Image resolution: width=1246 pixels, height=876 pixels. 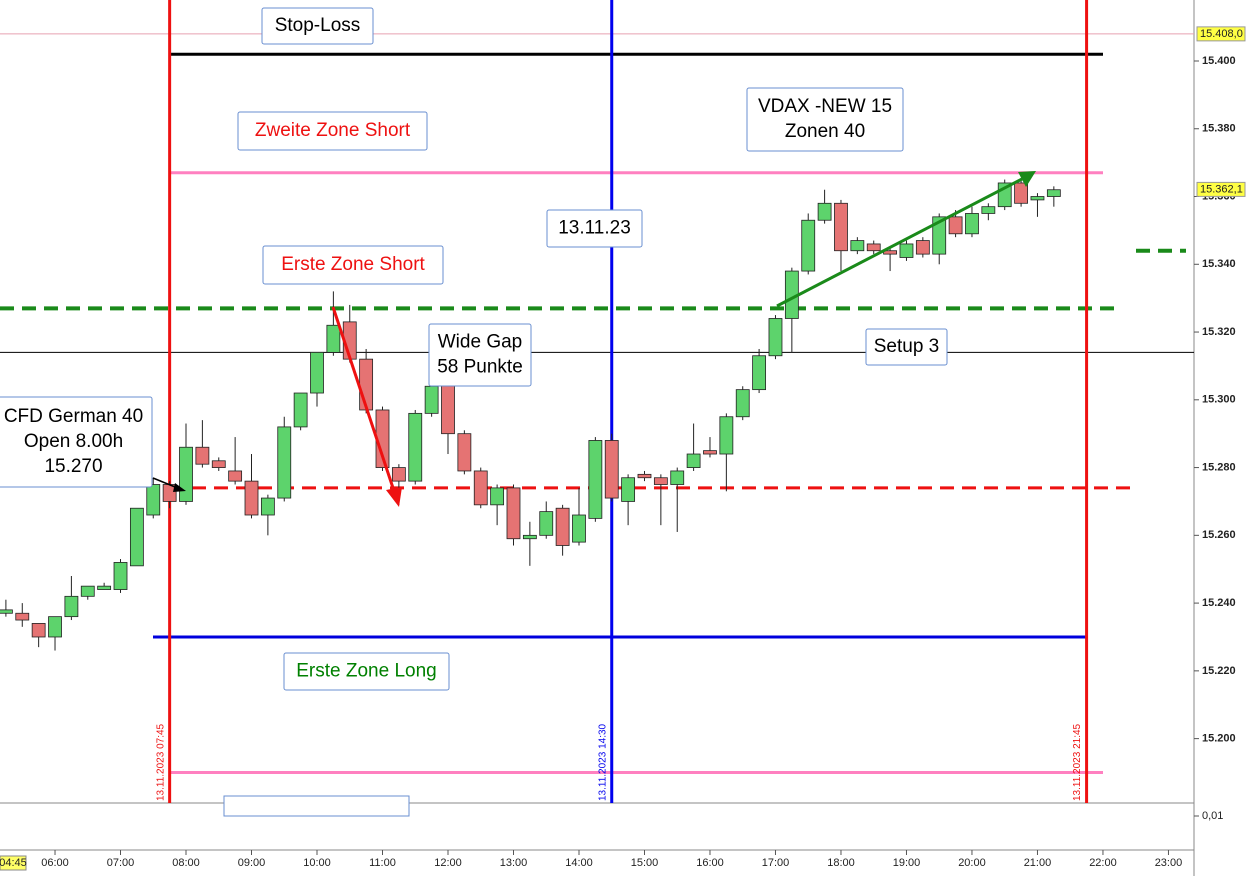 I want to click on annotation-text: Open 8.00h, so click(x=73, y=441).